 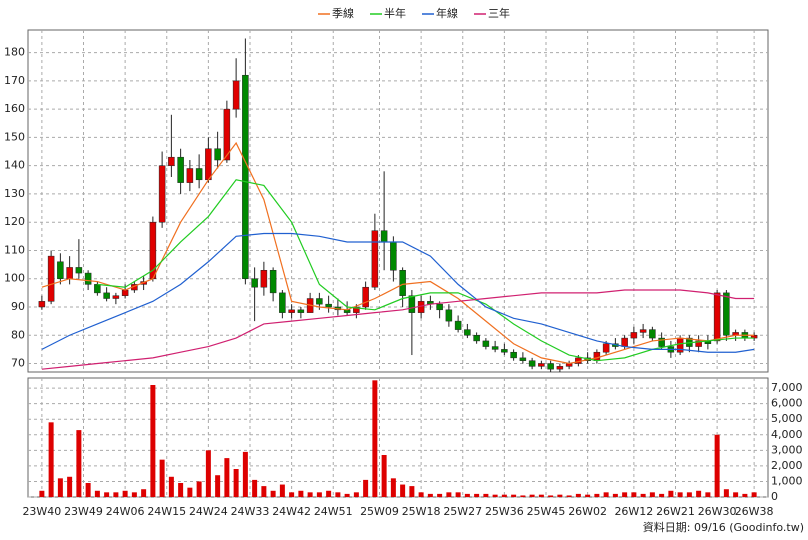 I want to click on y2-tick-label: 3,000, so click(x=787, y=449).